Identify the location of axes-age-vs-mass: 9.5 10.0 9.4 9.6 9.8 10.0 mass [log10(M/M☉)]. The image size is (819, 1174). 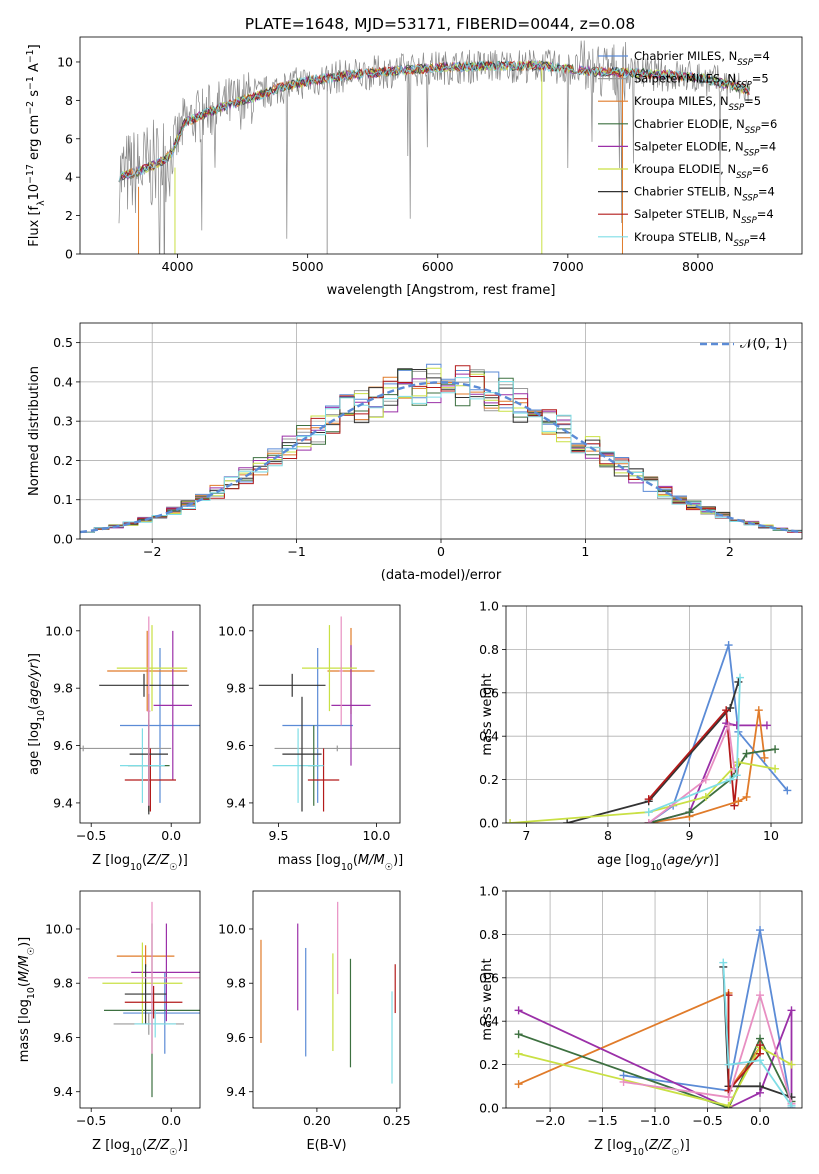
(311, 738).